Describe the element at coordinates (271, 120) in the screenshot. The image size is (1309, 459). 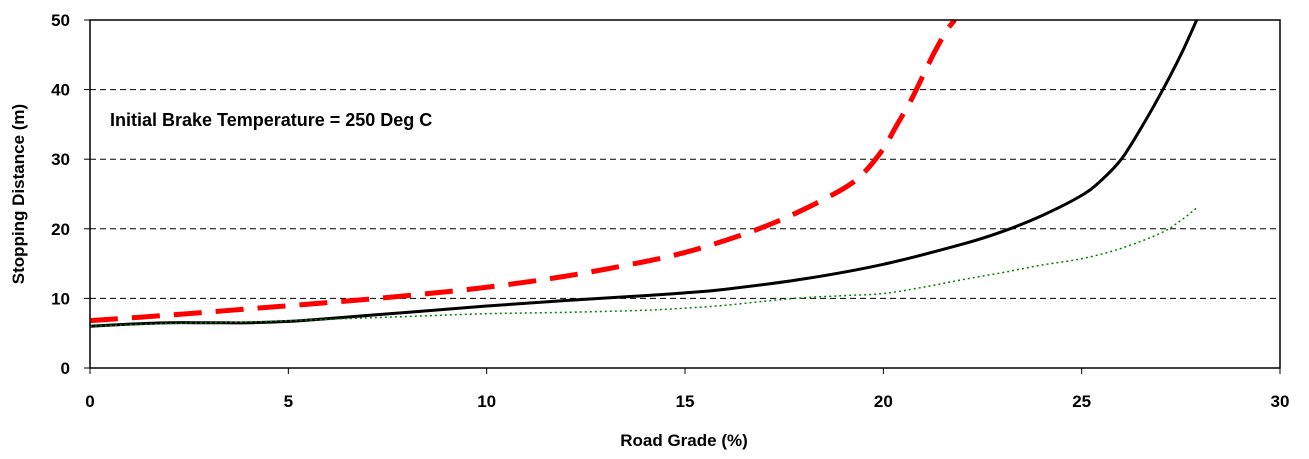
I see `annotation-text: Initial Brake Temperature = 250 Deg C` at that location.